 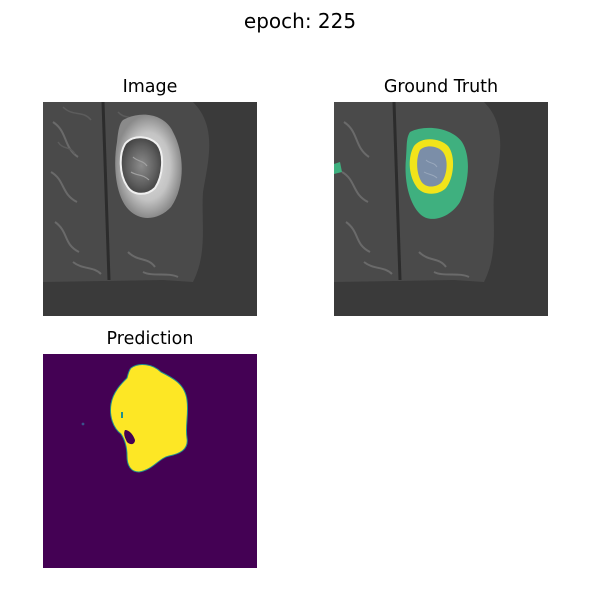 I want to click on prediction-mask-image, so click(x=150, y=461).